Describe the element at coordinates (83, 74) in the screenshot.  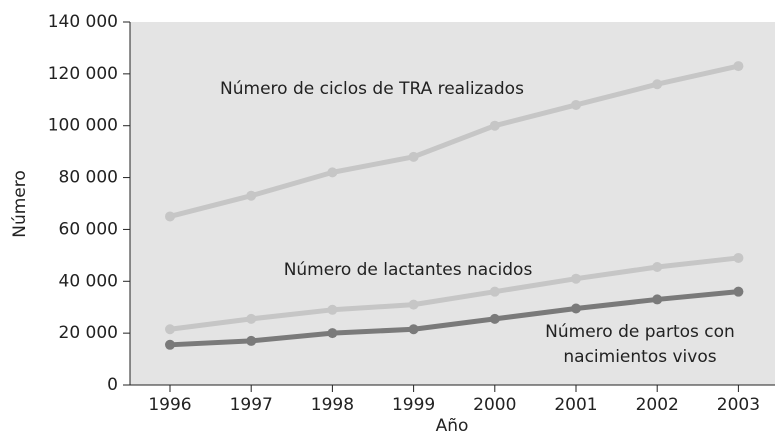
I see `y-tick-label: 120 000` at that location.